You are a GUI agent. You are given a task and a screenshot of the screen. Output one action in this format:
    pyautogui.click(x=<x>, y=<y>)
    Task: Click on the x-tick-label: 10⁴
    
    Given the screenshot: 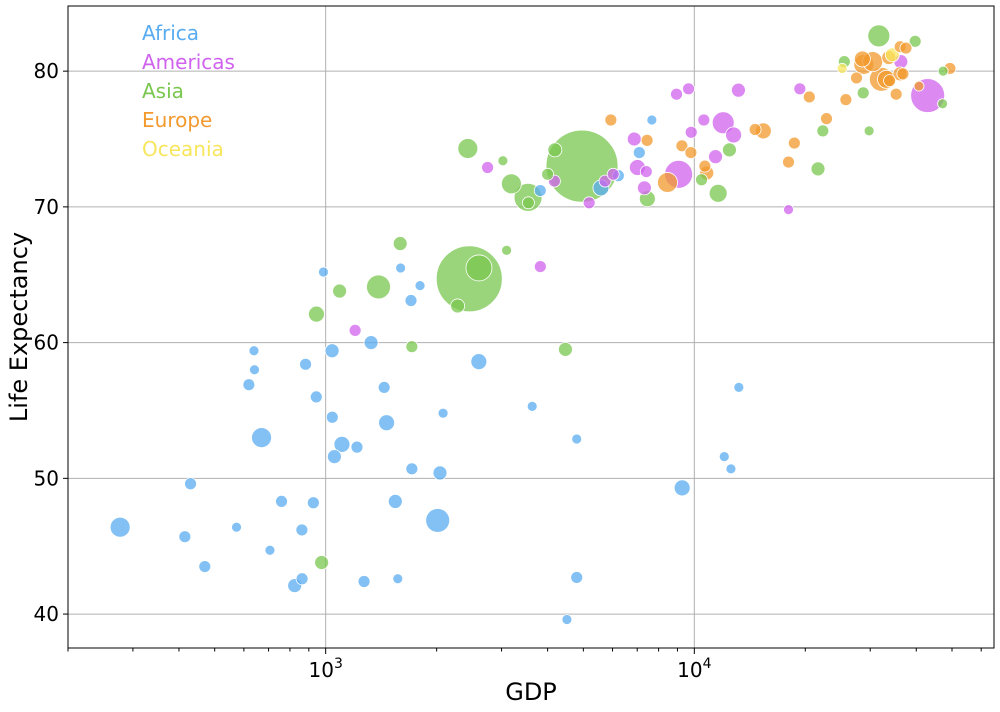 What is the action you would take?
    pyautogui.click(x=694, y=669)
    